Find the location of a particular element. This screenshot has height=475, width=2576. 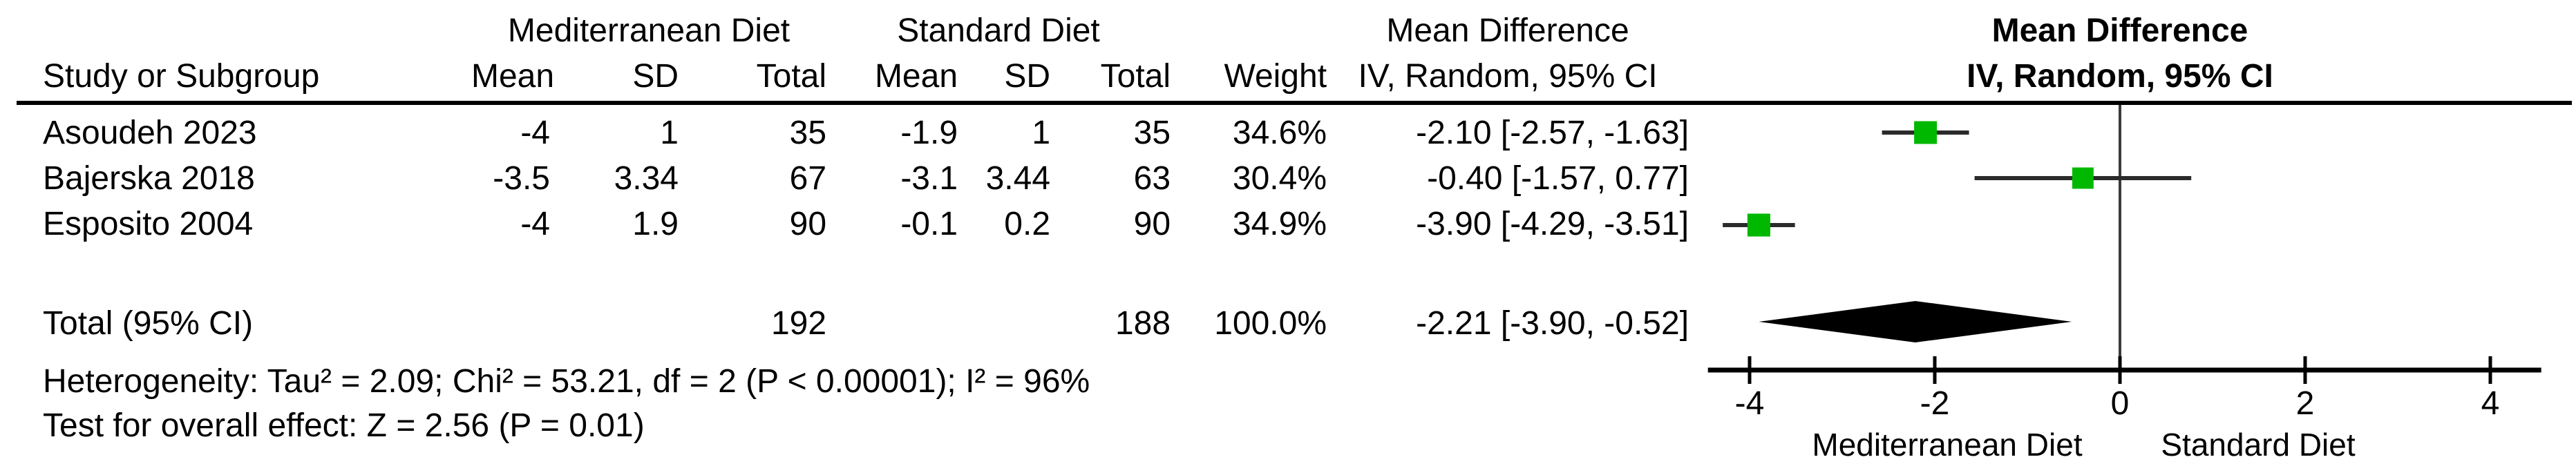

med-sd: 3.34 is located at coordinates (646, 178).